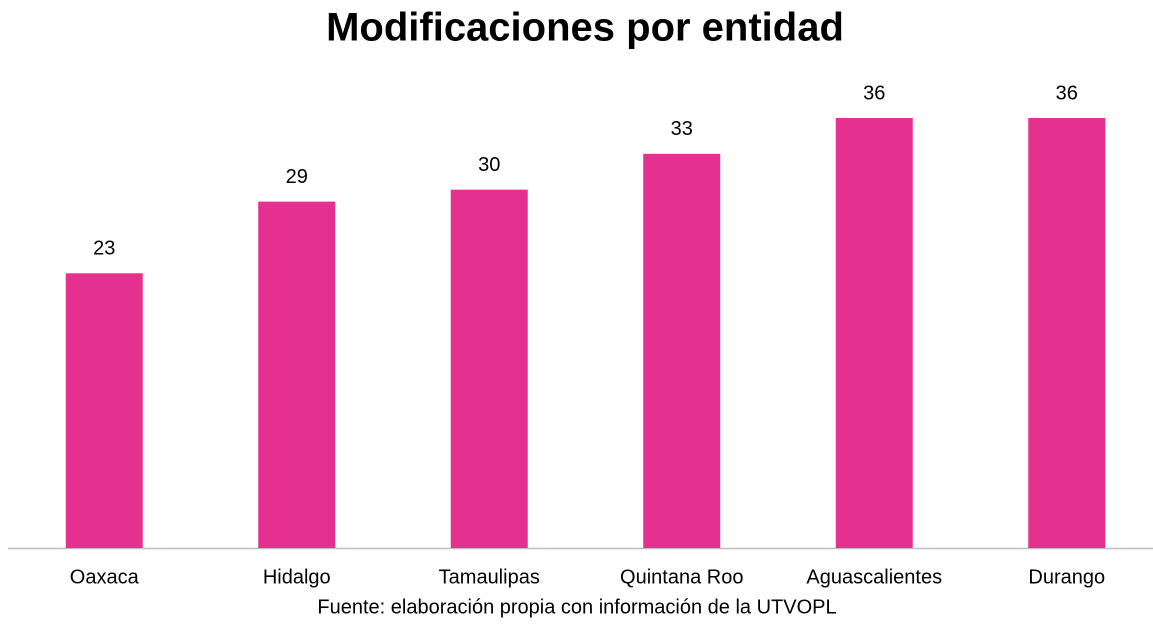 This screenshot has width=1153, height=624. I want to click on x-tick-label: Hidalgo, so click(297, 577).